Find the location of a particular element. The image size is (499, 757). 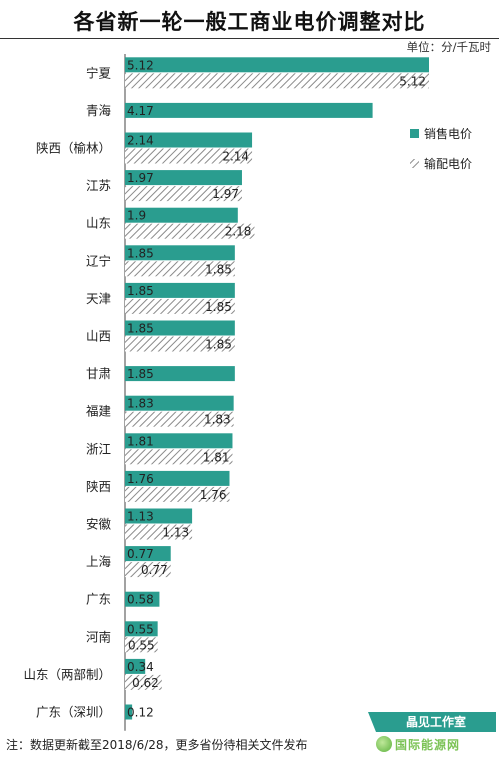

legend-label: 输配电价 is located at coordinates (448, 163).